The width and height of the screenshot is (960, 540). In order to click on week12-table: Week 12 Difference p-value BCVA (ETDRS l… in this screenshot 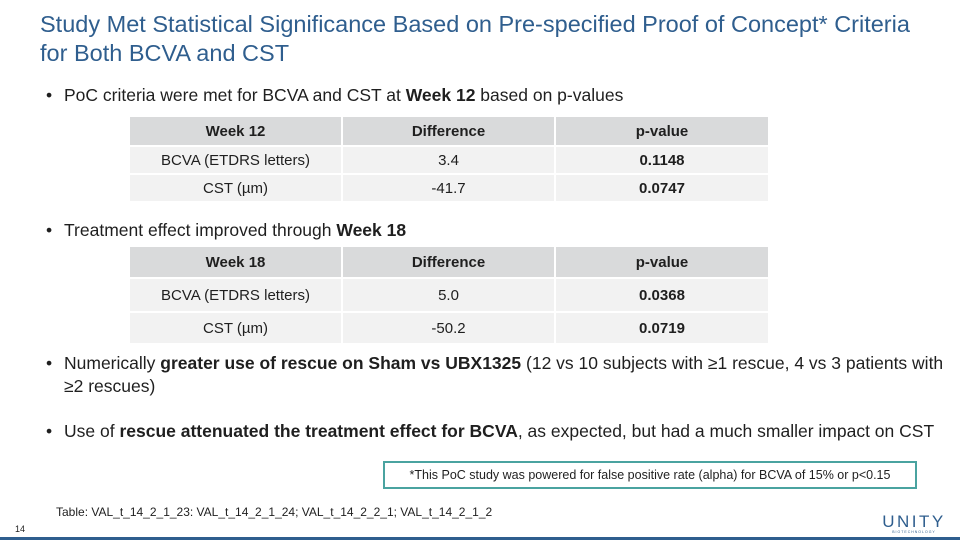, I will do `click(449, 159)`.